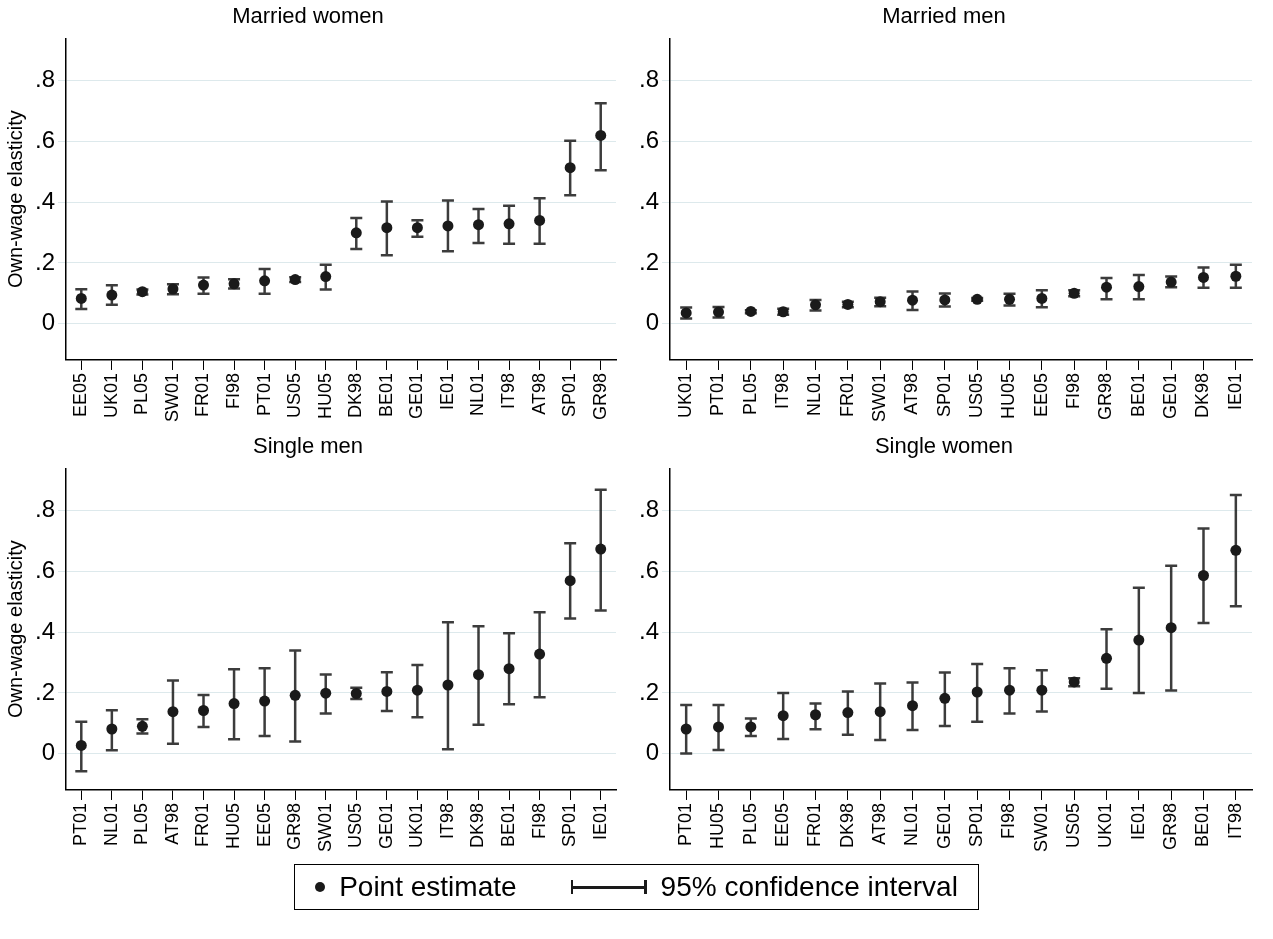  What do you see at coordinates (944, 16) in the screenshot?
I see `chart-title: Married men` at bounding box center [944, 16].